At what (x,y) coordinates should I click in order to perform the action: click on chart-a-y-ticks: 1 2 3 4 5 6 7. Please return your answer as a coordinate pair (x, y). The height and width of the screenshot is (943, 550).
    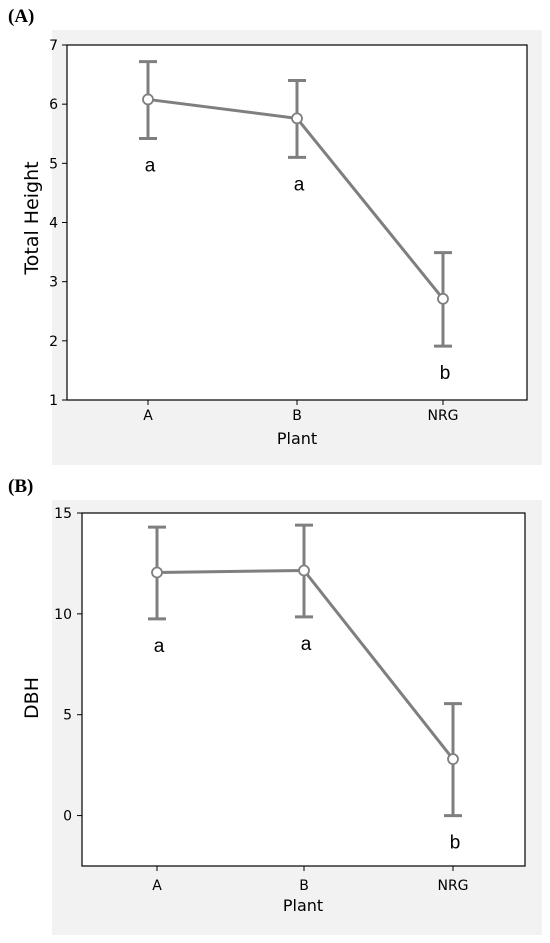
    Looking at the image, I should click on (58, 223).